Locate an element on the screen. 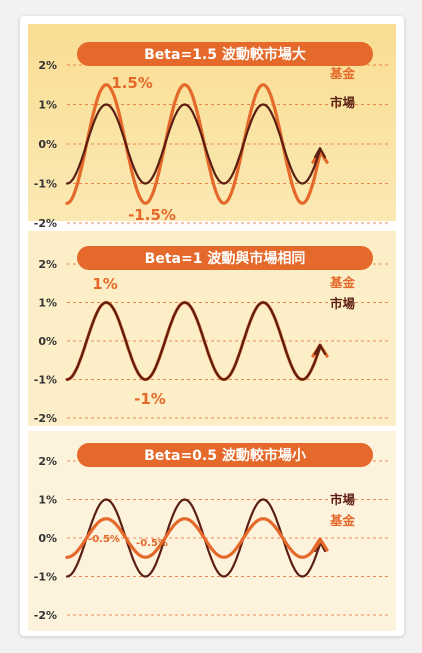  min-annotation: -1.5% is located at coordinates (152, 215).